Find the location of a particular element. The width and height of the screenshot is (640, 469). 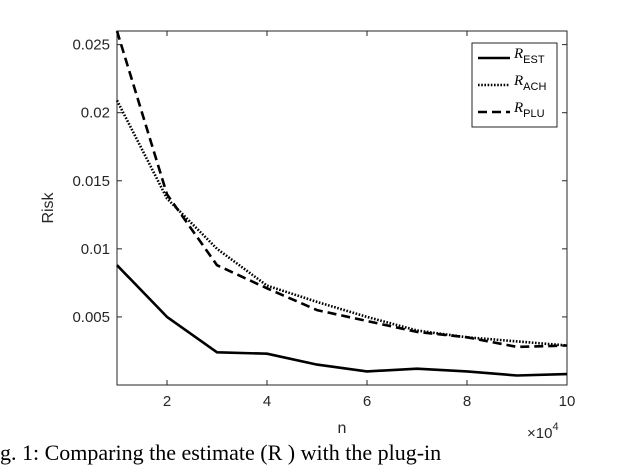

x-tick-label: 6 is located at coordinates (367, 401).